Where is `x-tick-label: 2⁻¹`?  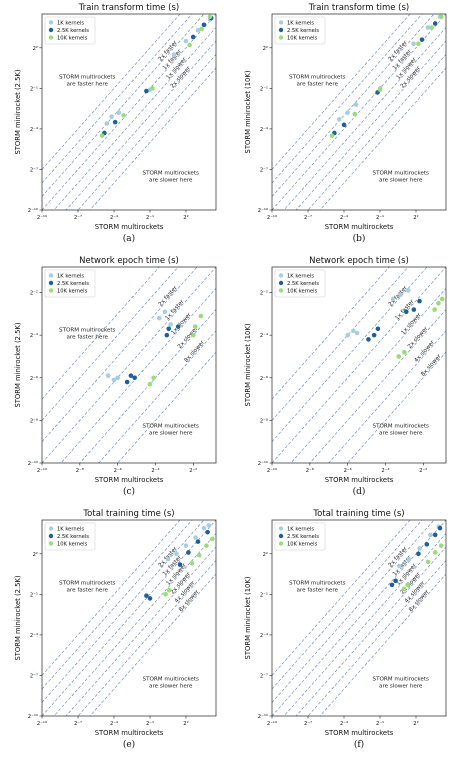 x-tick-label: 2⁻¹ is located at coordinates (150, 724).